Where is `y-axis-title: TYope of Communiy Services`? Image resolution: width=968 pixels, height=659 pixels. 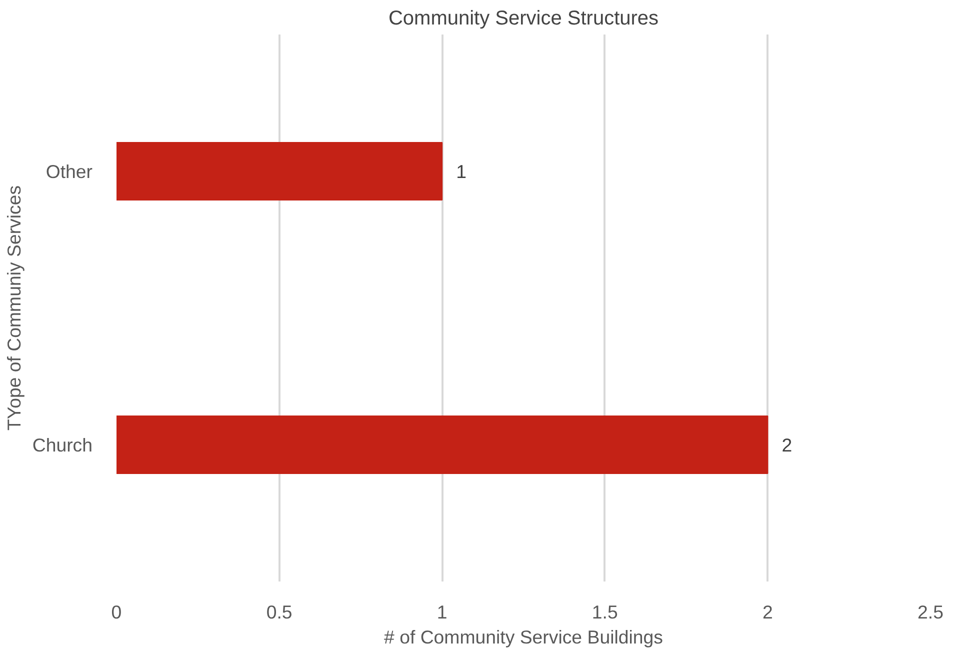 y-axis-title: TYope of Communiy Services is located at coordinates (13, 308).